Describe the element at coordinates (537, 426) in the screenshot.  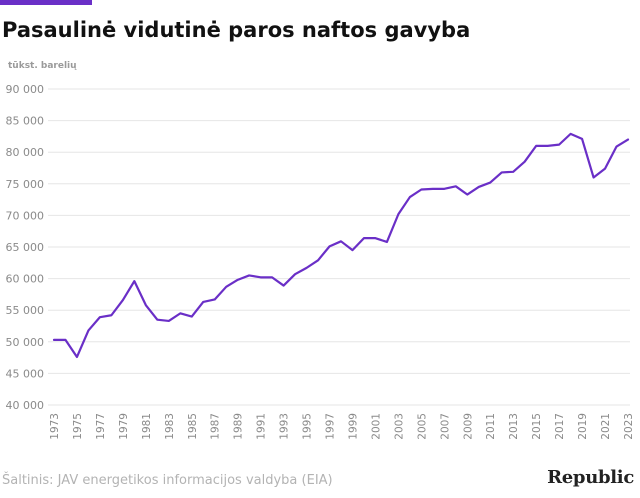
I see `x-tick-label: 2015` at that location.